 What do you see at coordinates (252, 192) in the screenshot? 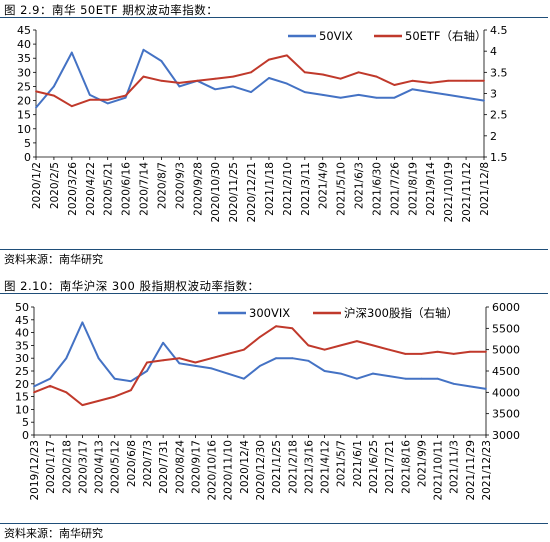
I see `x-tick-label: 2020/12/21` at bounding box center [252, 192].